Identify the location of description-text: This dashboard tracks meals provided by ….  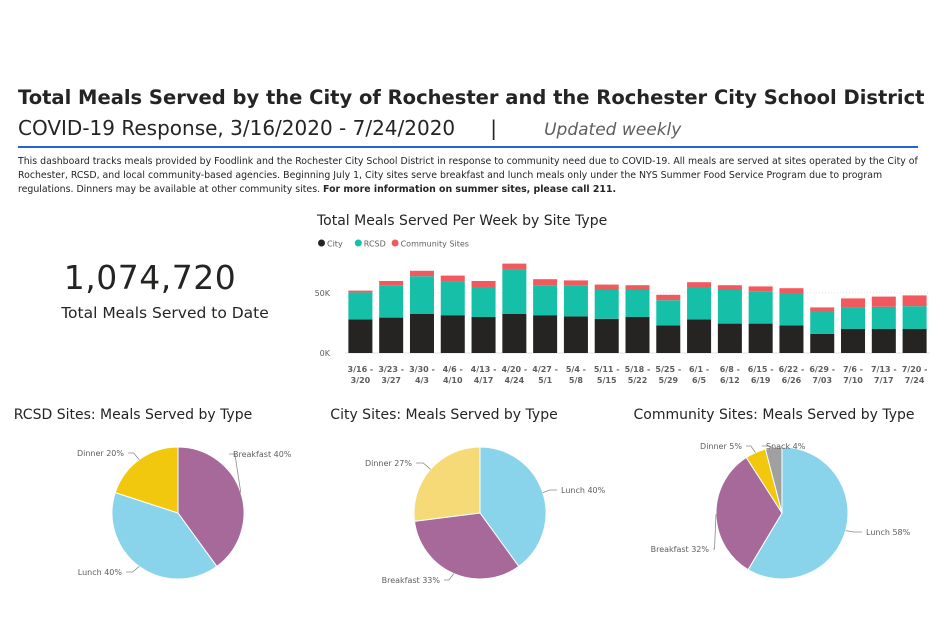
(468, 175).